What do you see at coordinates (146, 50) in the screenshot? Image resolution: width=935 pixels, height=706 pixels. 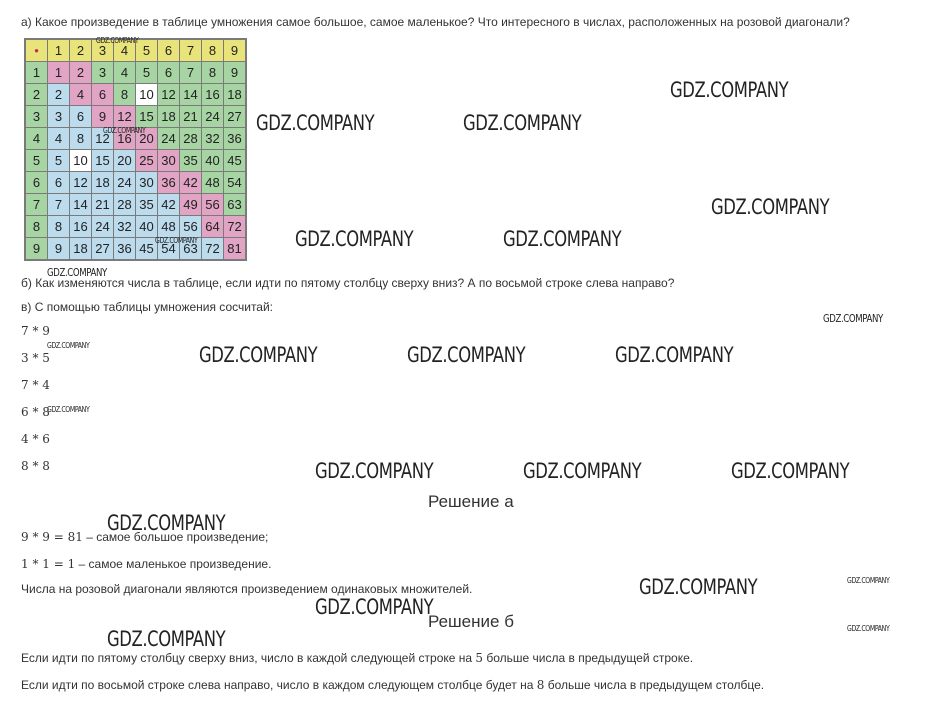 I see `table-header-cell: 5` at bounding box center [146, 50].